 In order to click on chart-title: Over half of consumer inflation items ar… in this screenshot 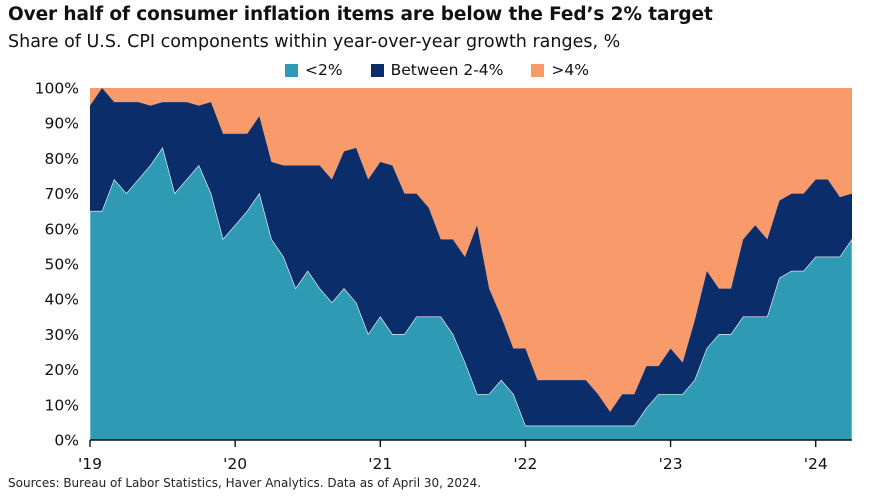, I will do `click(360, 14)`.